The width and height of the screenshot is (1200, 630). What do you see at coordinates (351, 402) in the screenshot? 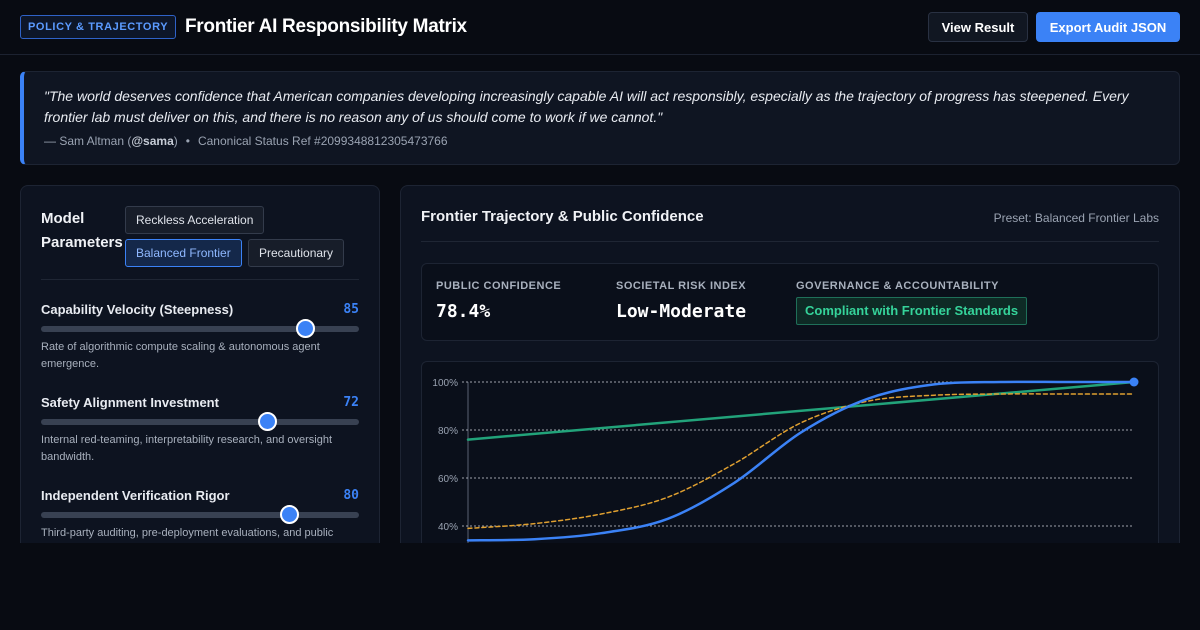
I see `param-value: 72` at bounding box center [351, 402].